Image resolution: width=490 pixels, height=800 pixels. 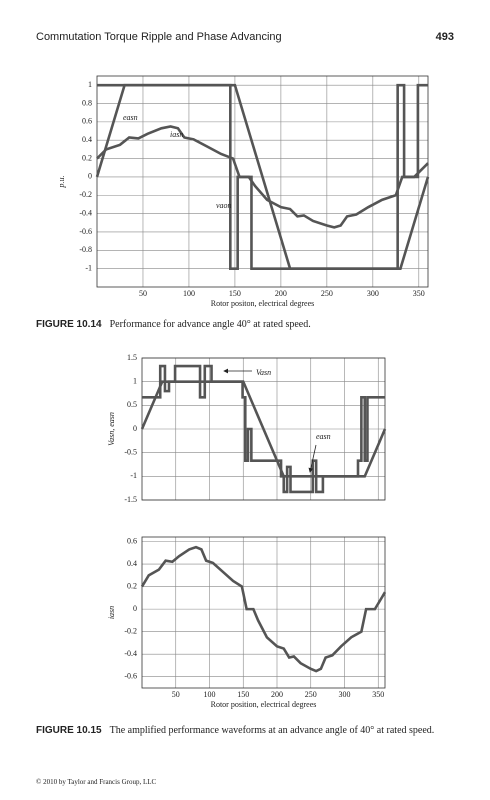 What do you see at coordinates (130, 499) in the screenshot?
I see `y-tick-label: -1.5` at bounding box center [130, 499].